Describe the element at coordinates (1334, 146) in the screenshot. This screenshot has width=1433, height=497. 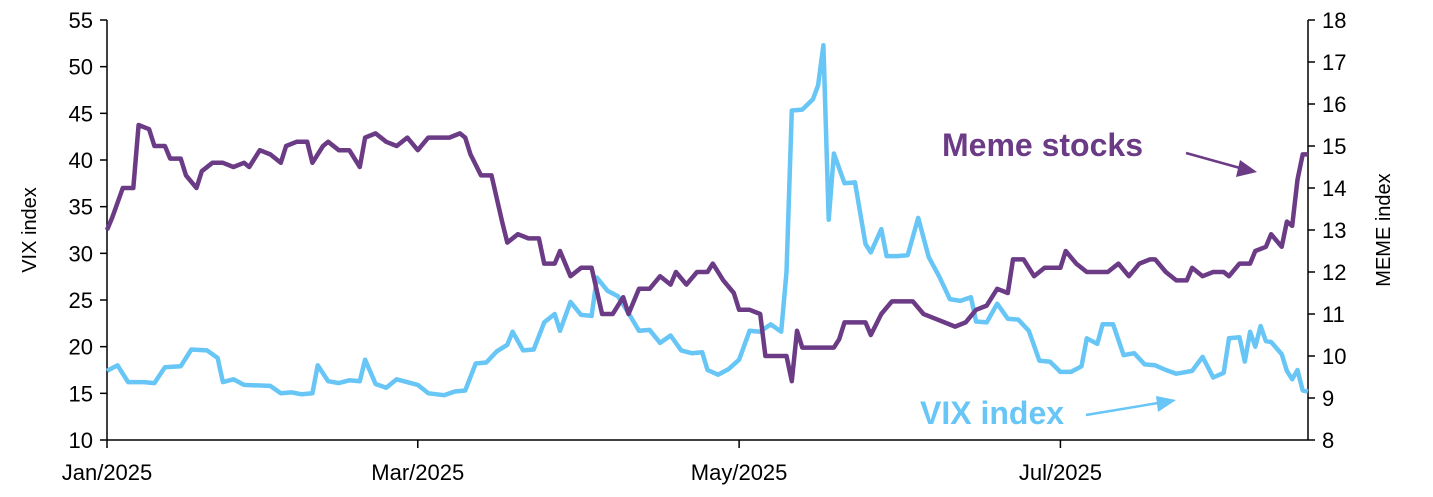
I see `right-tick-label: 15` at that location.